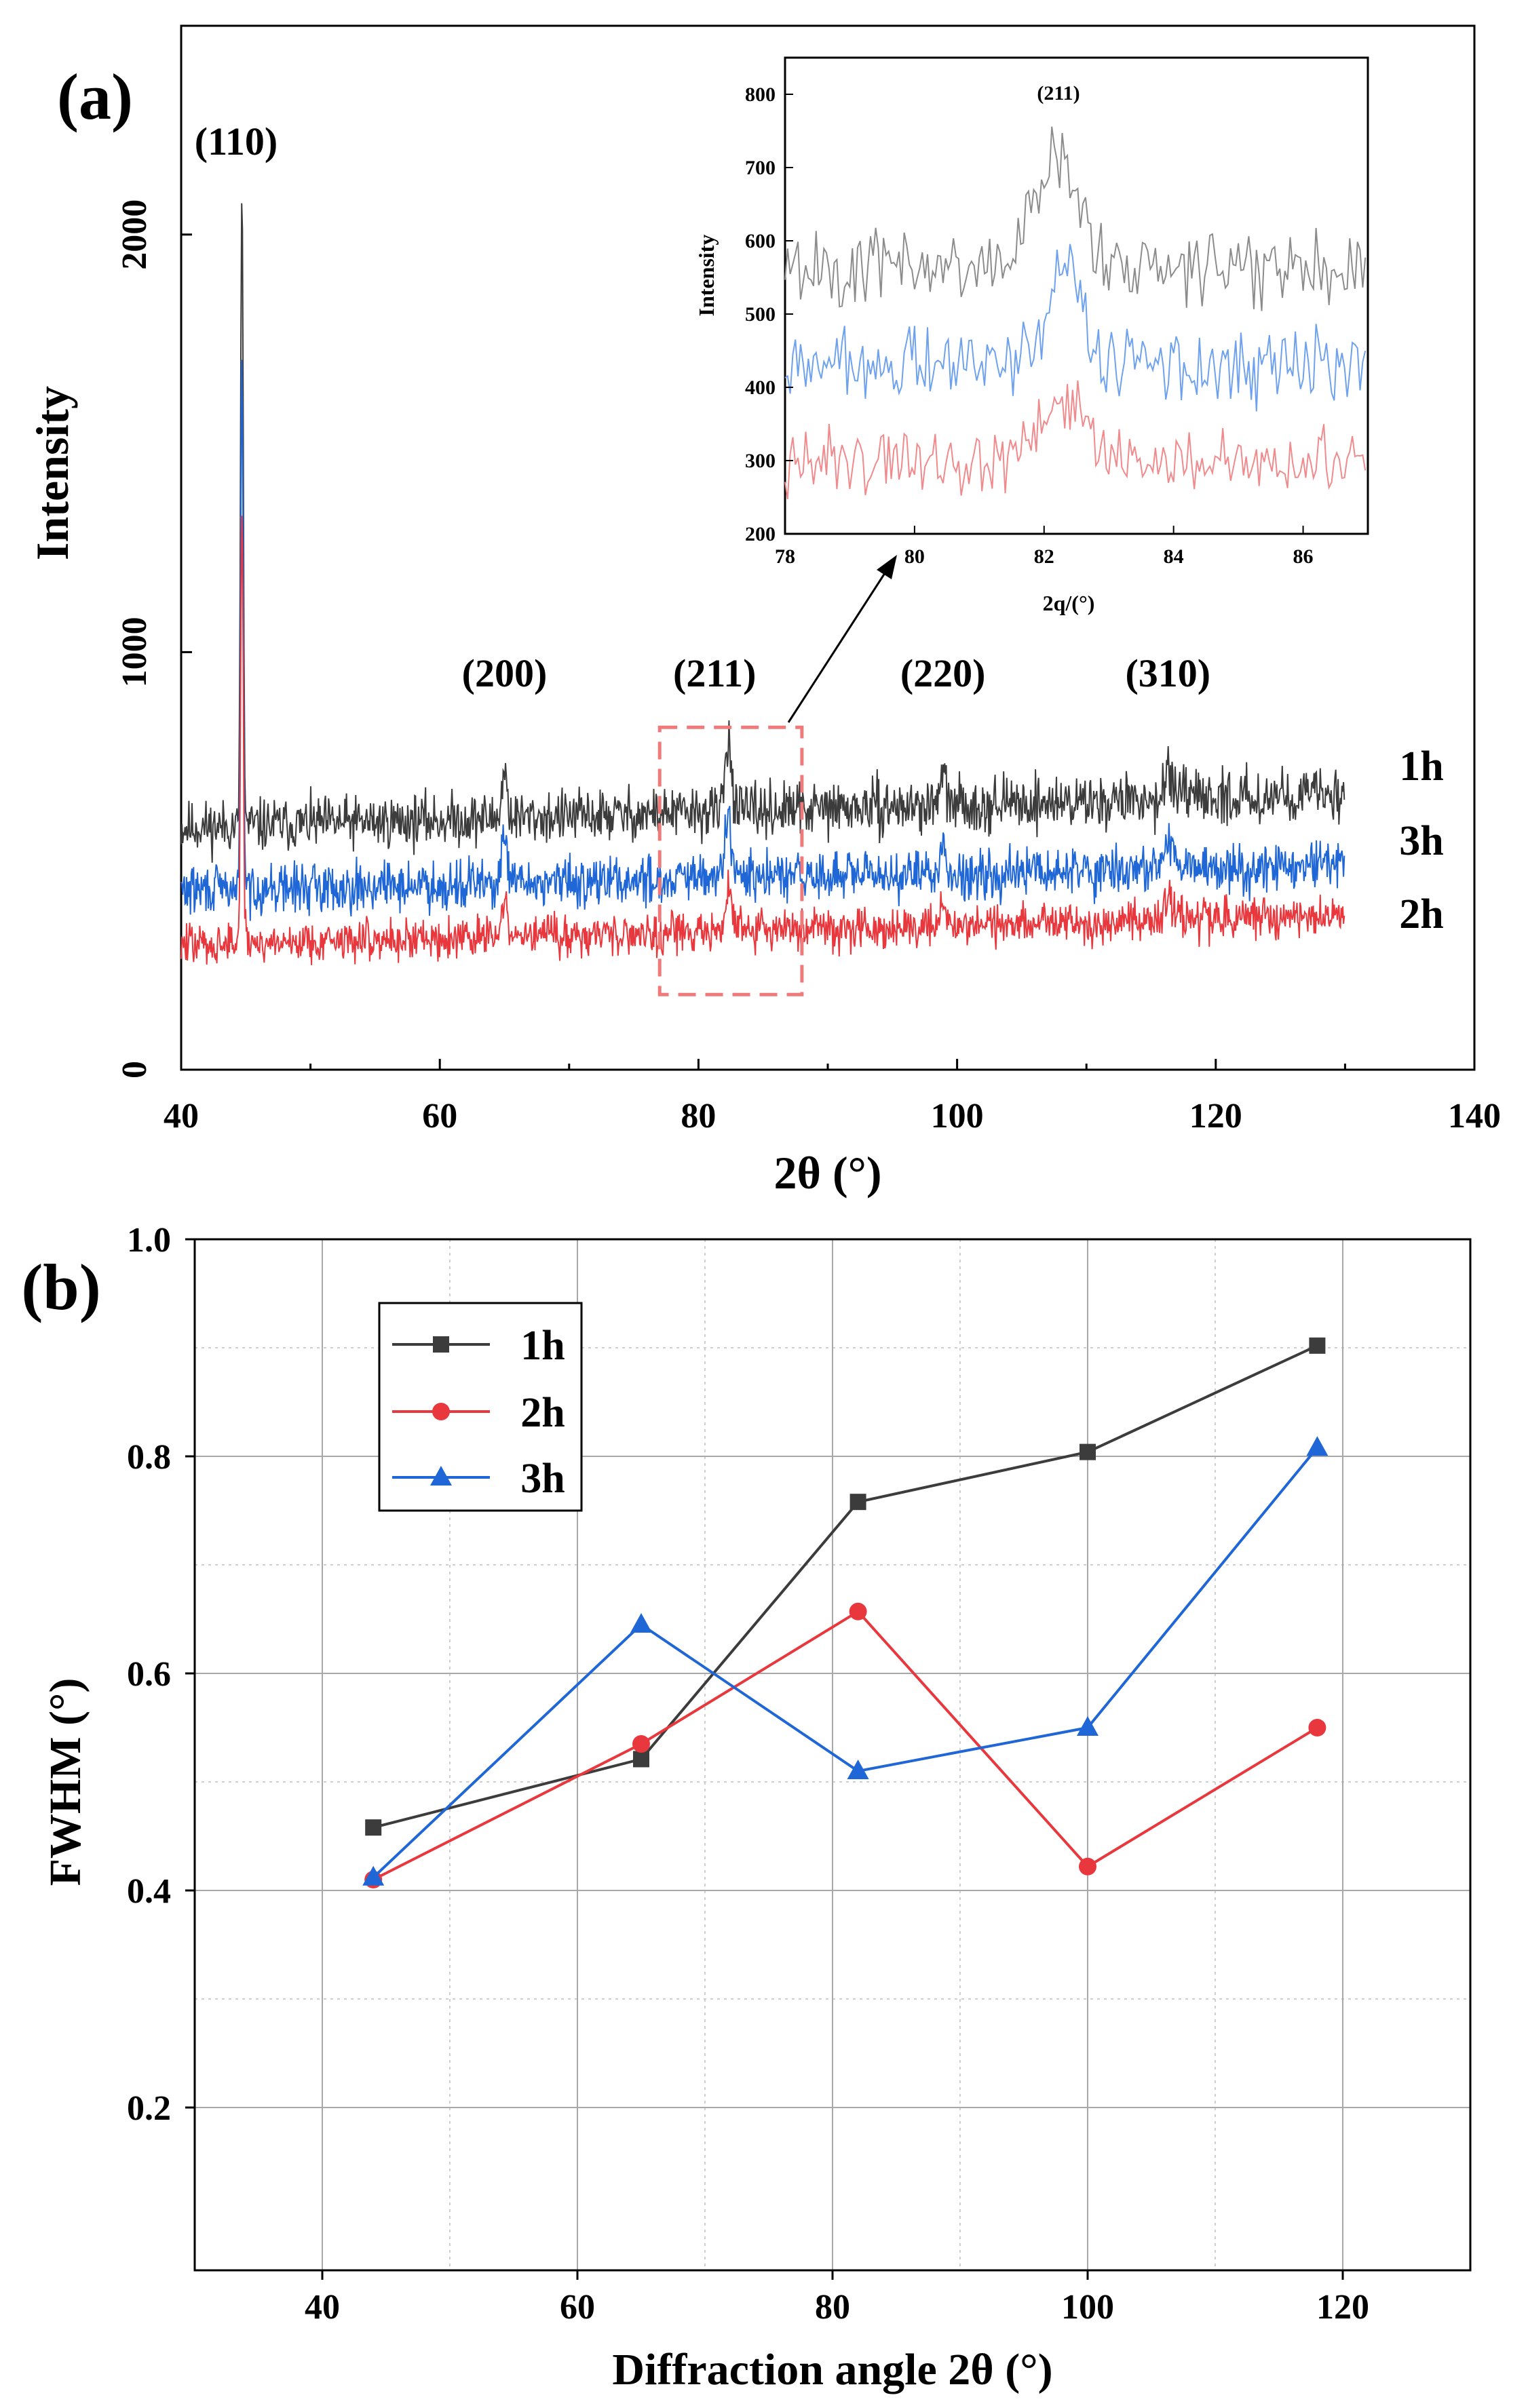  I want to click on inset-y-tick-label: 800, so click(760, 95).